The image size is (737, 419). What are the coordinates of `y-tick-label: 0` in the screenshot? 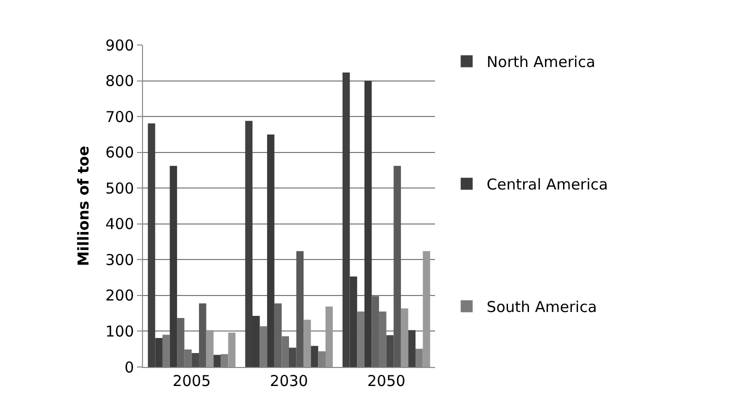 It's located at (129, 367).